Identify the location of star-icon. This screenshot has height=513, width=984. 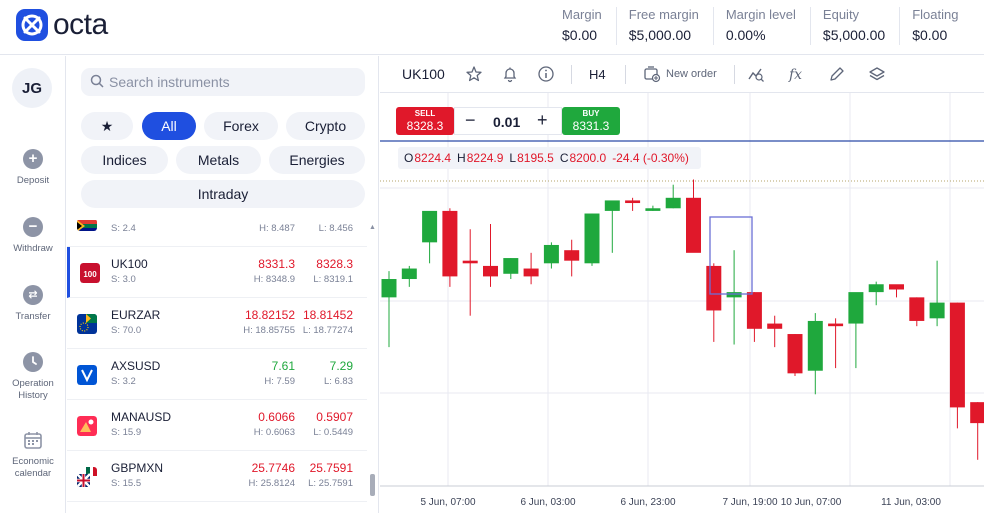
(474, 74).